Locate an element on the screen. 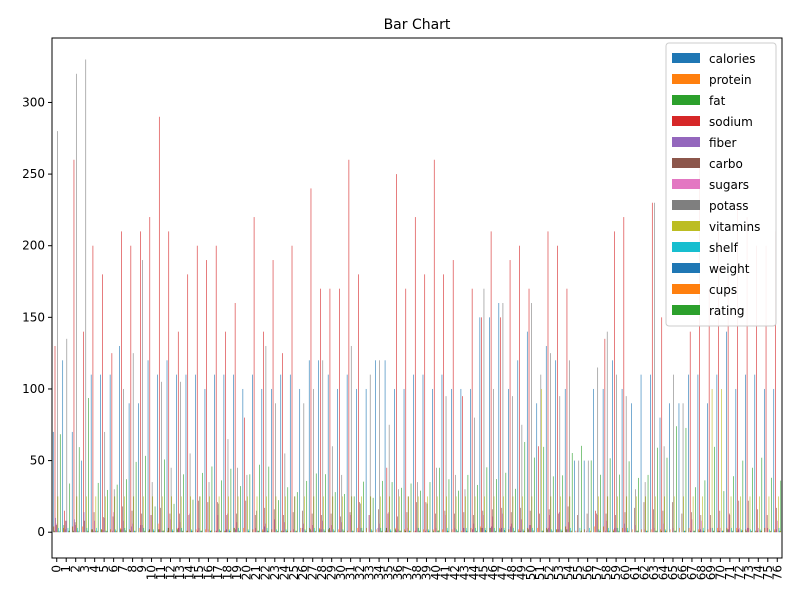  x-tick-label: 12 is located at coordinates (171, 572).